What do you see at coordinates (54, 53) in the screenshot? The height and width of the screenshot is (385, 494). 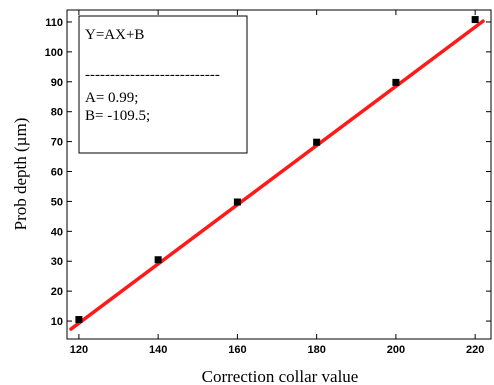 I see `y-tick-label: 100` at bounding box center [54, 53].